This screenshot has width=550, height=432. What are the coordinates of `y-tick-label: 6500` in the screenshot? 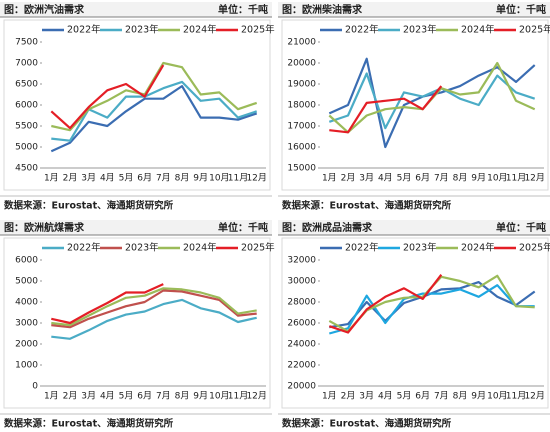 It's located at (26, 85).